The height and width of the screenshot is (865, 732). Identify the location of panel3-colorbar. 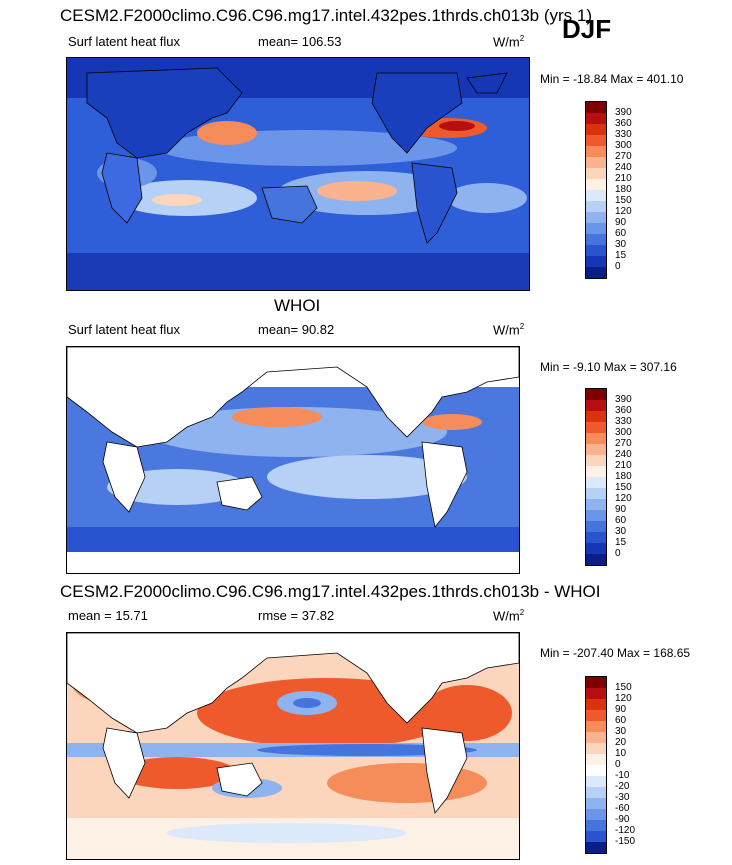
(596, 765).